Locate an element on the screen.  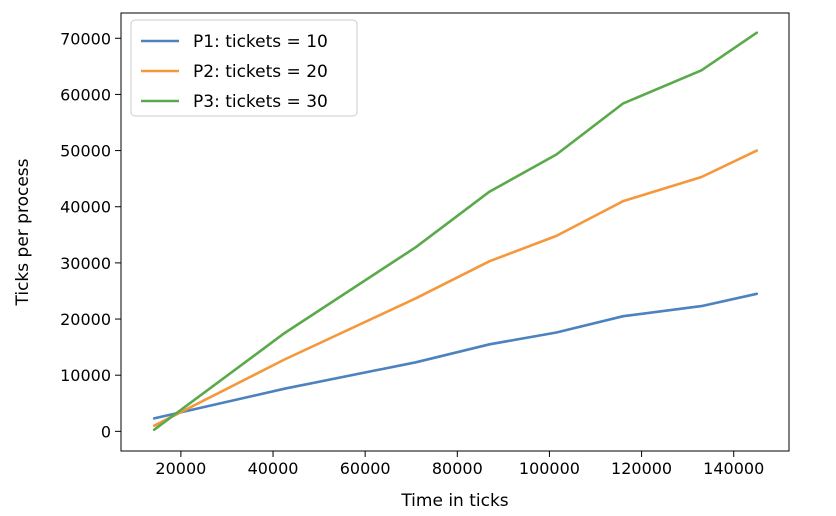
legend-label-p1: P1: tickets = 10 is located at coordinates (260, 42).